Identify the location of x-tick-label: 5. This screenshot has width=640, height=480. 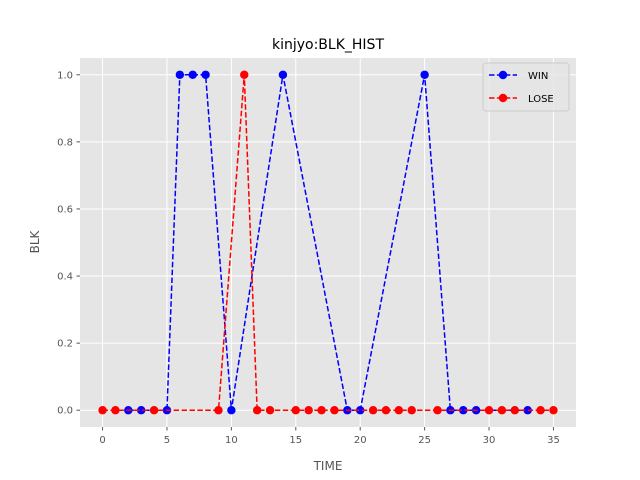
(167, 440).